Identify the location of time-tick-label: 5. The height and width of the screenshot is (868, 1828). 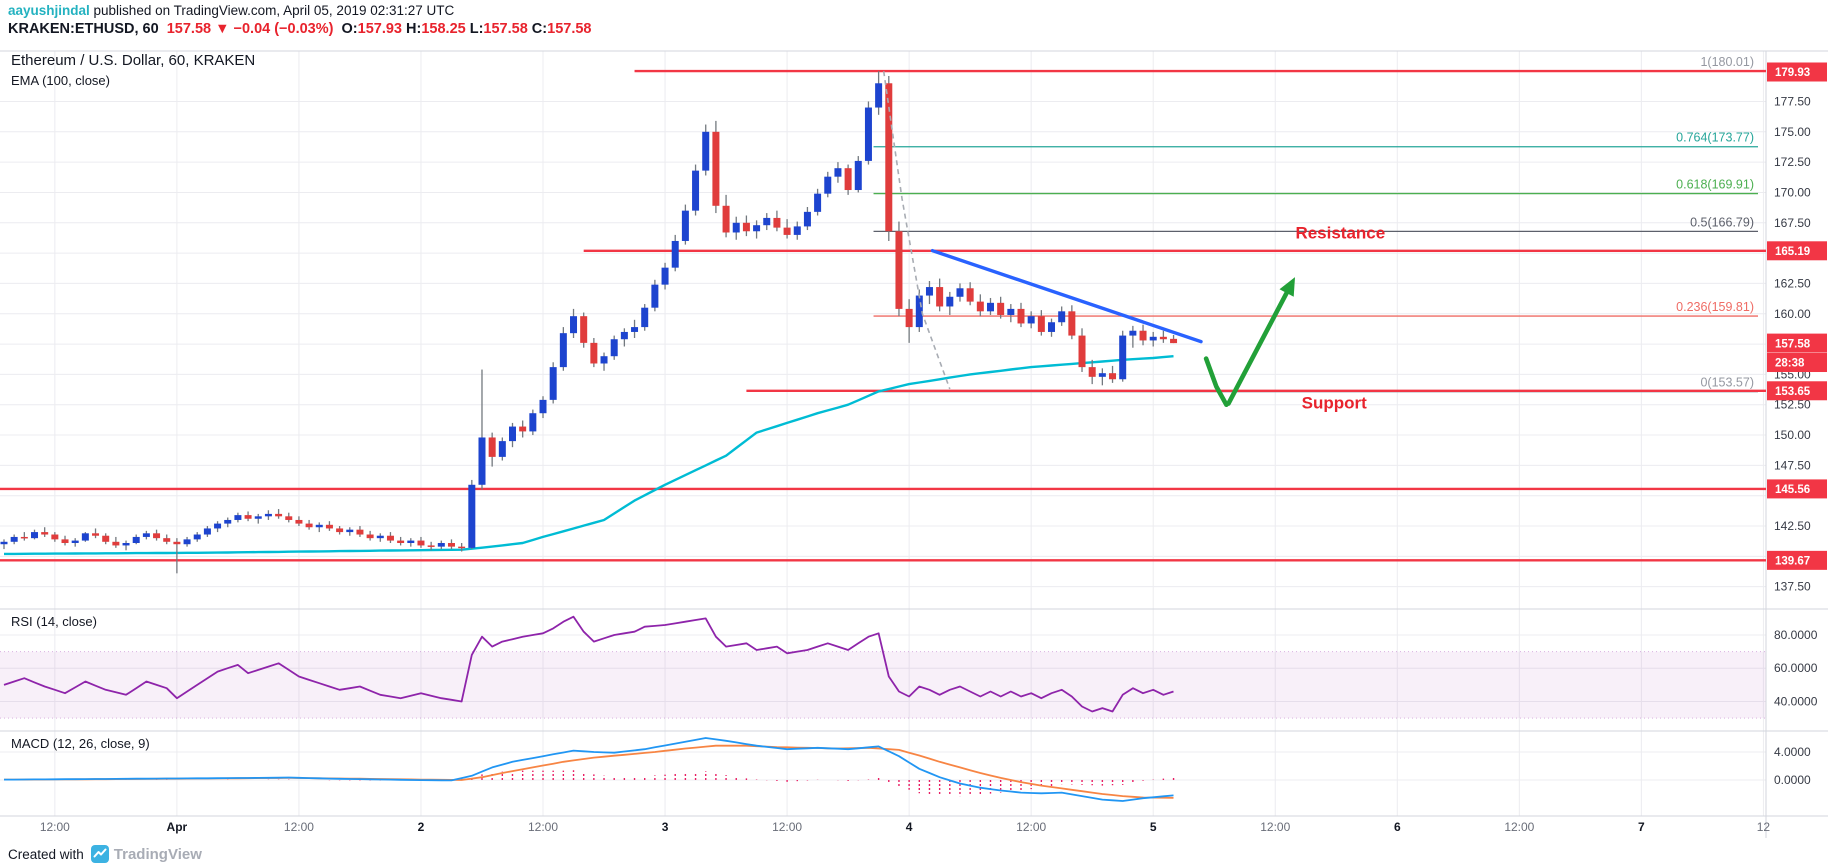
(1153, 827).